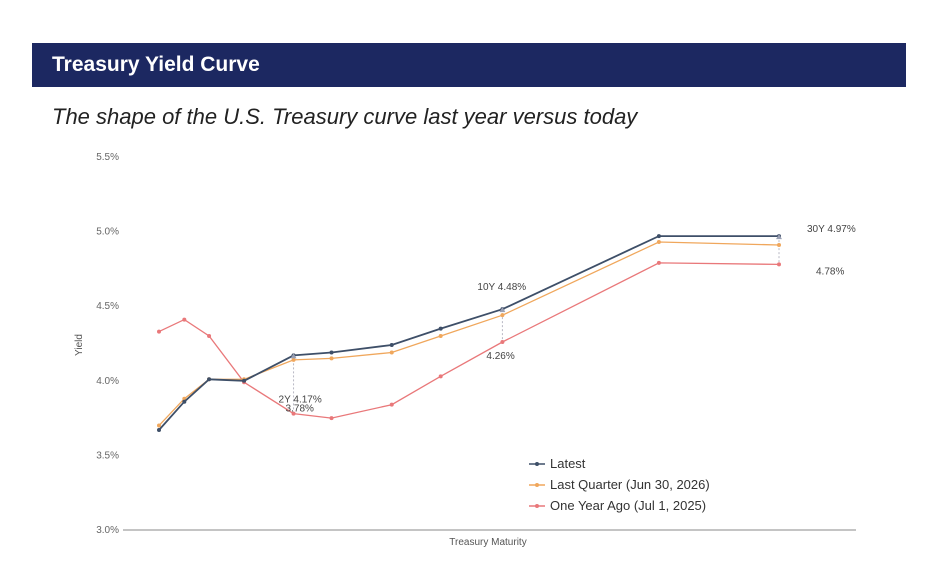  What do you see at coordinates (831, 229) in the screenshot?
I see `annotation-label: 30Y 4.97%` at bounding box center [831, 229].